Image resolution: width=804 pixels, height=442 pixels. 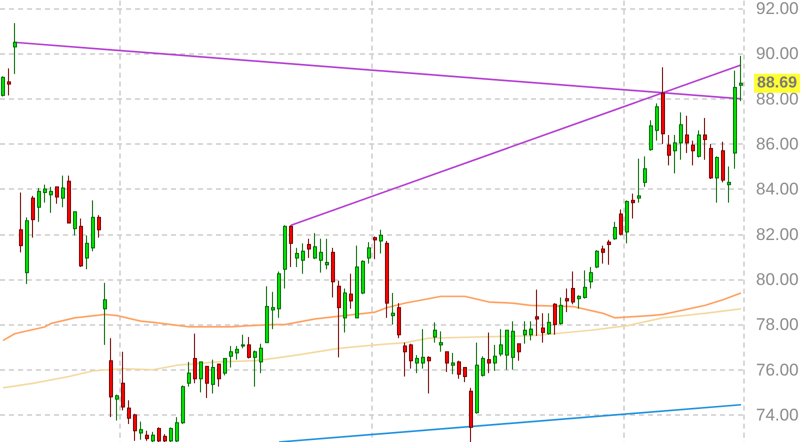 What do you see at coordinates (777, 279) in the screenshot?
I see `y-tick-label: 80.00` at bounding box center [777, 279].